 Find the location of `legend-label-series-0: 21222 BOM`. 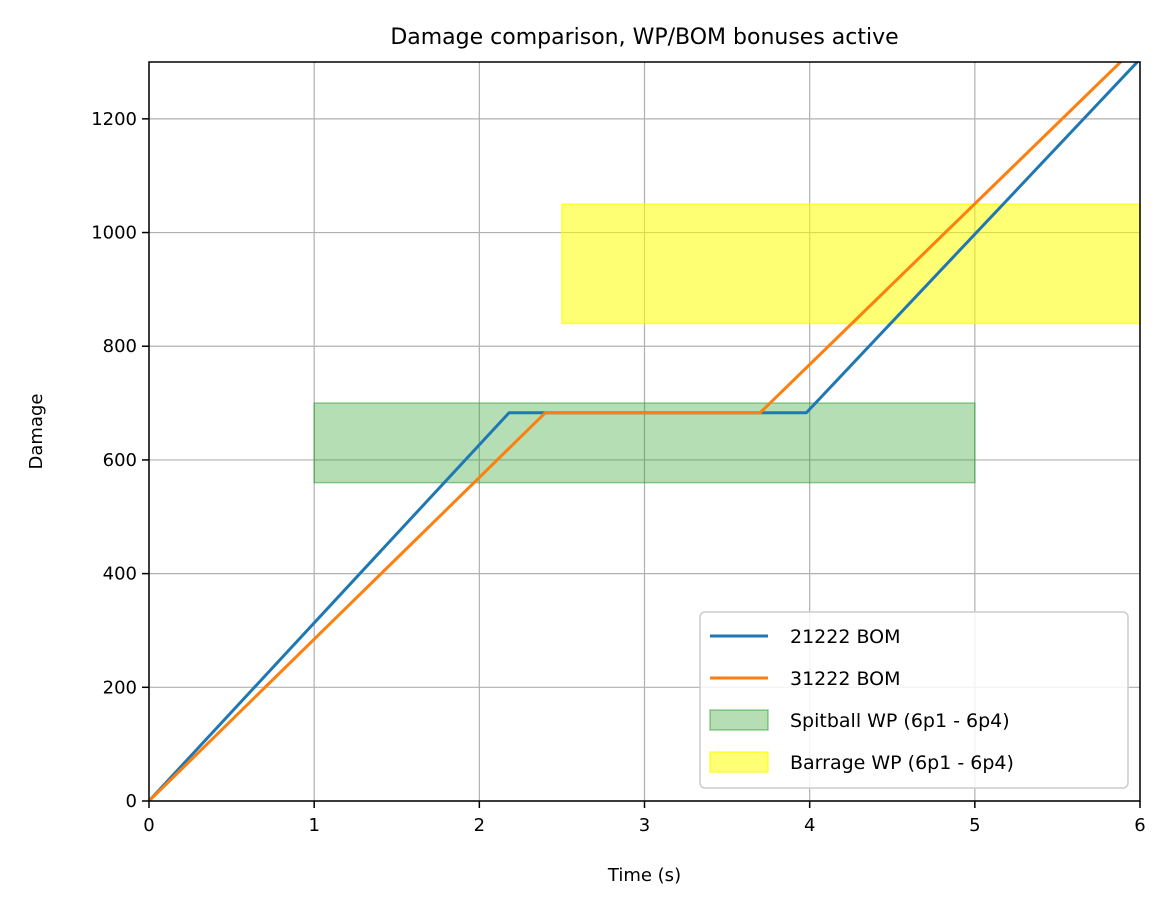

legend-label-series-0: 21222 BOM is located at coordinates (845, 637).